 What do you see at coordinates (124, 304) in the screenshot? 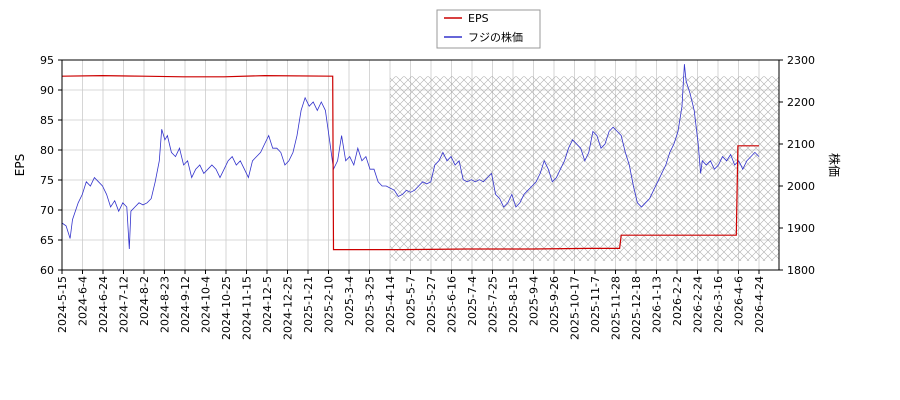
I see `x-tick-label: 2024-7-12` at bounding box center [124, 304].